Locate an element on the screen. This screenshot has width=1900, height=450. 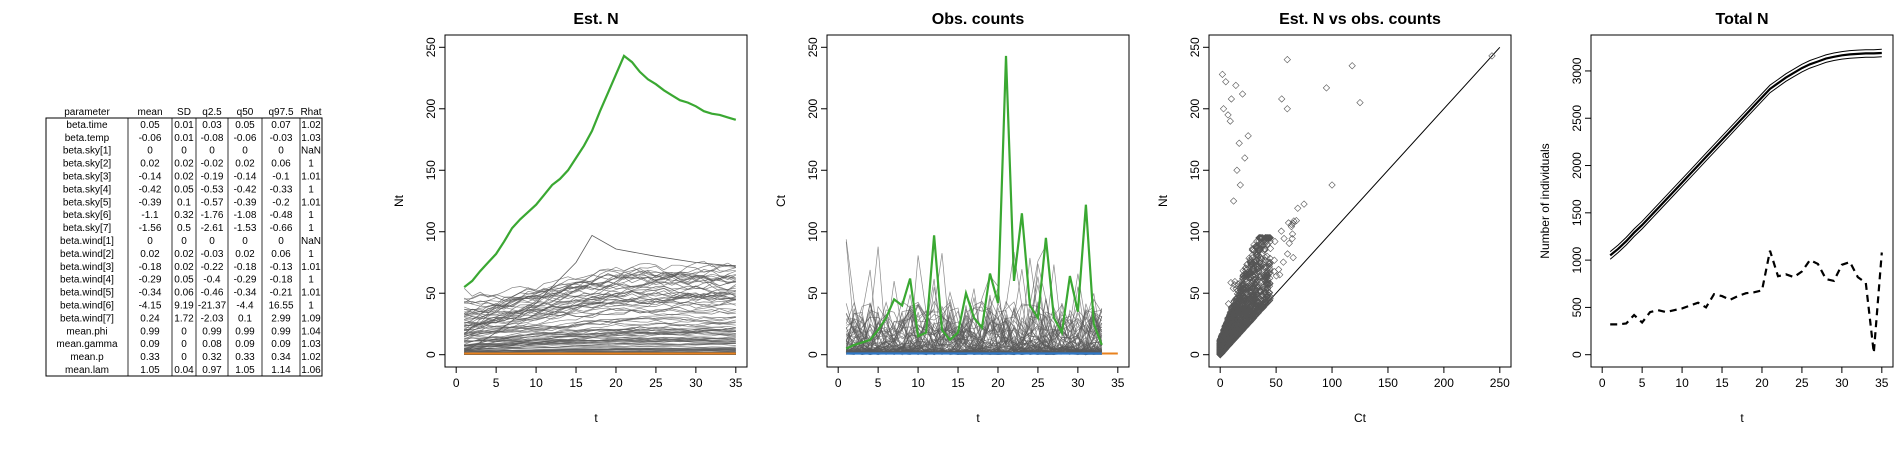
table-cell: beta.time is located at coordinates (87, 125).